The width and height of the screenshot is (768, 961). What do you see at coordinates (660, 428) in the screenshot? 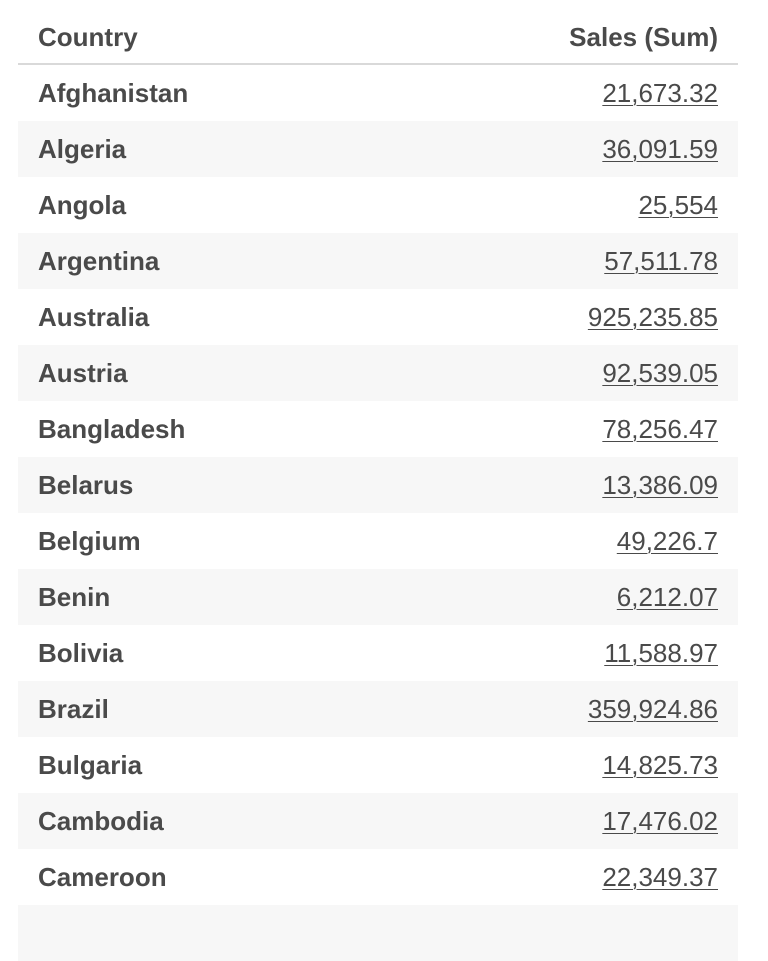
I see `sales-value-link: 78,256.47` at bounding box center [660, 428].